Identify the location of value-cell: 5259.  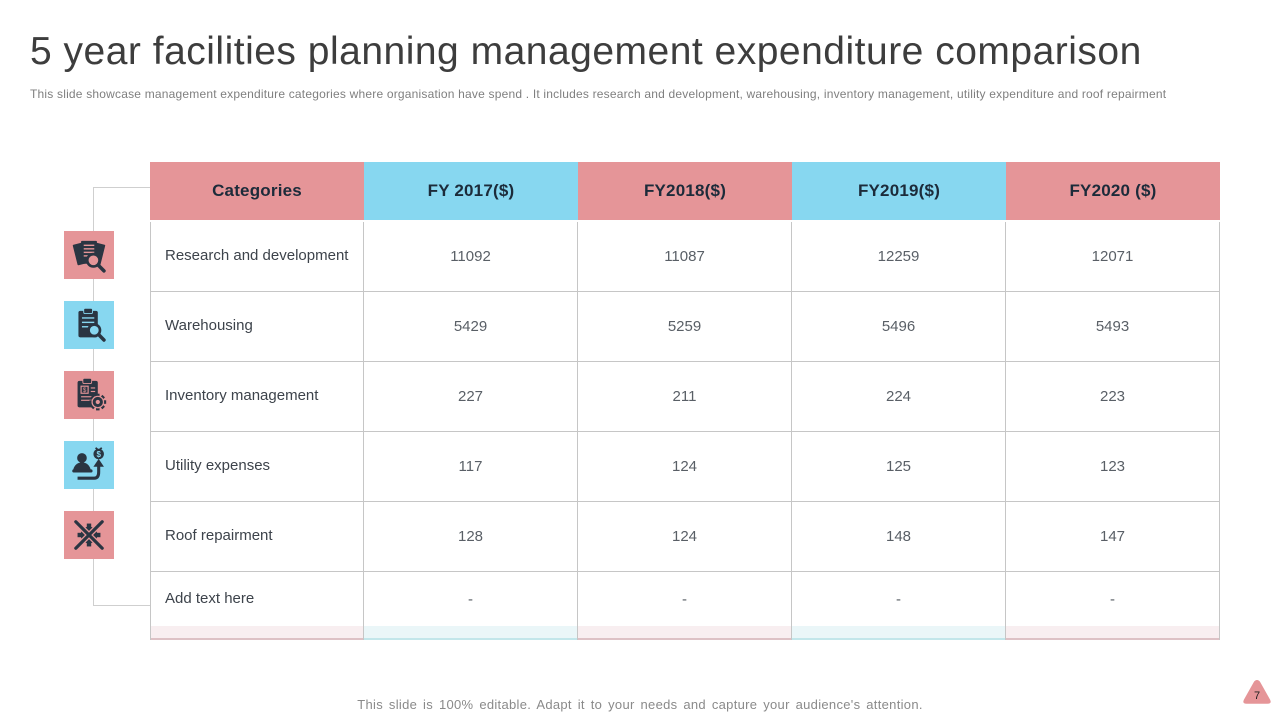
(684, 327).